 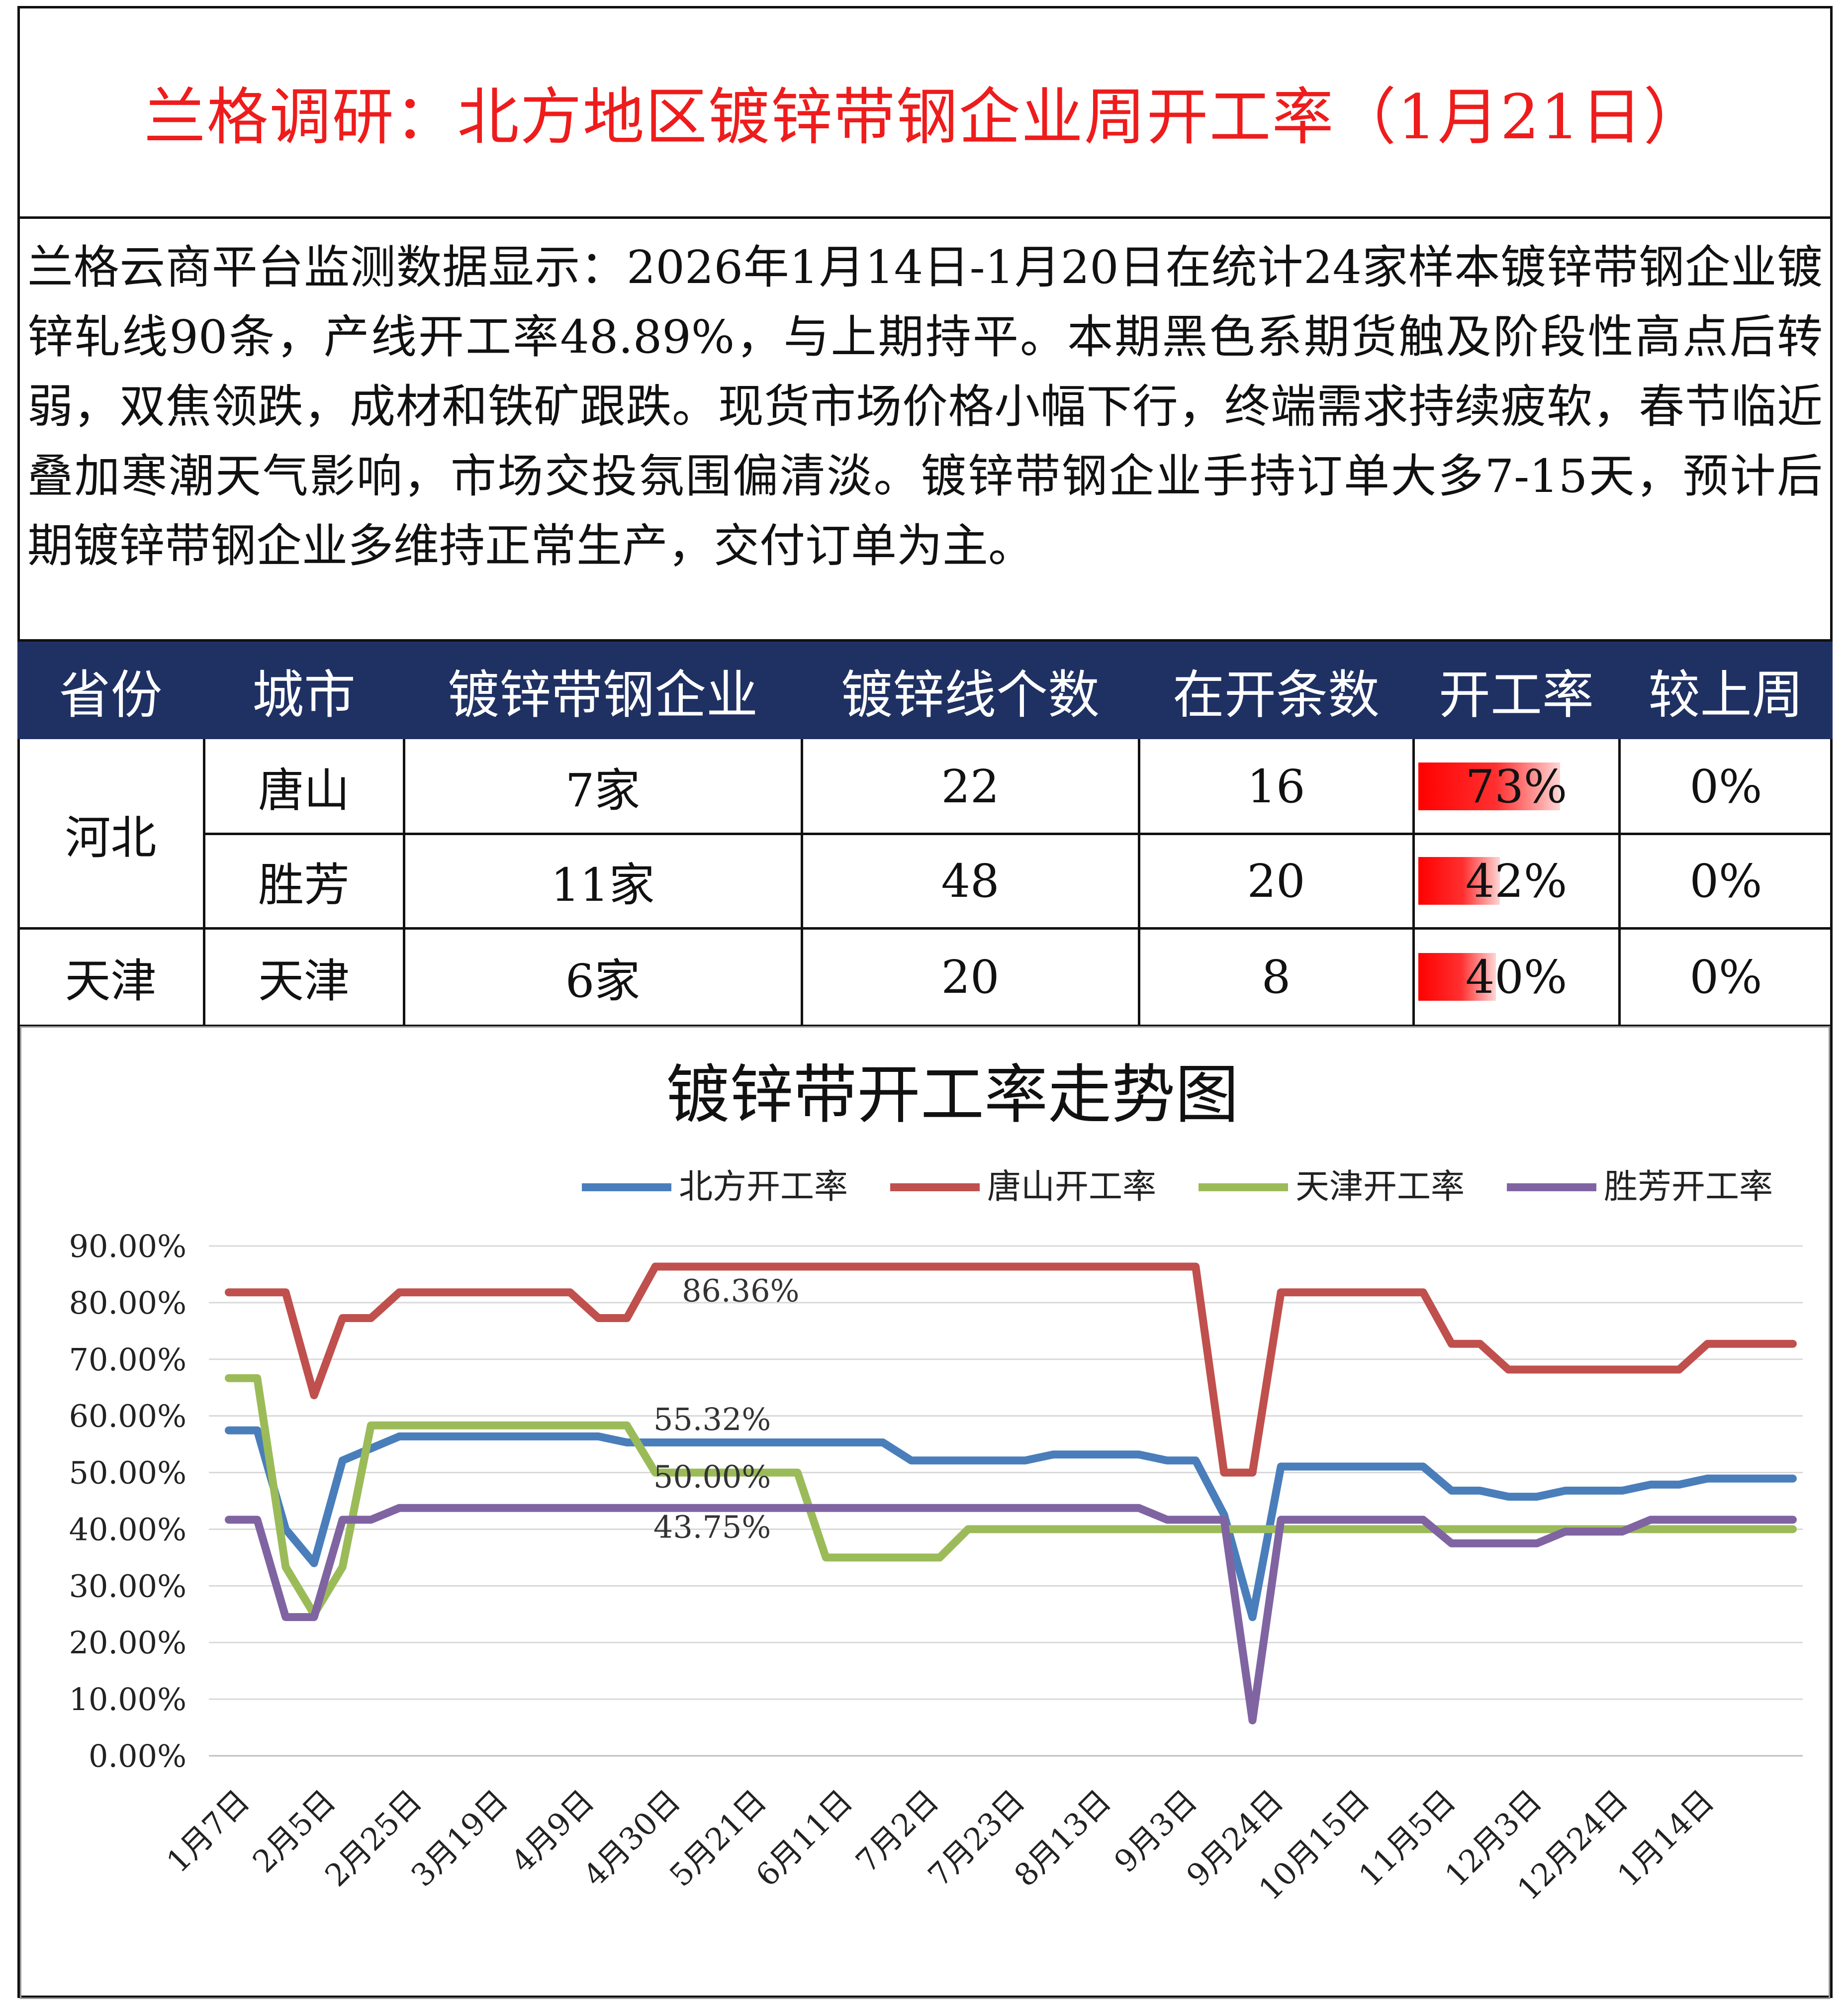 What do you see at coordinates (1276, 881) in the screenshot?
I see `table-cell-running: 20` at bounding box center [1276, 881].